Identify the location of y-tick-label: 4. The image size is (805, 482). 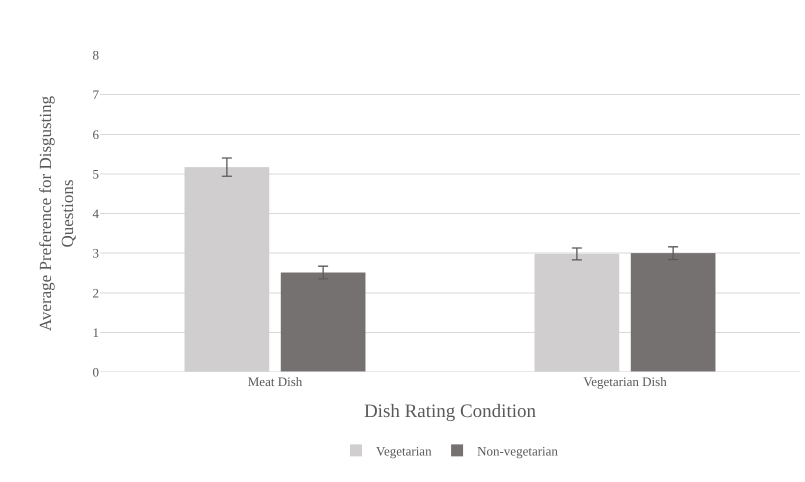
(96, 214).